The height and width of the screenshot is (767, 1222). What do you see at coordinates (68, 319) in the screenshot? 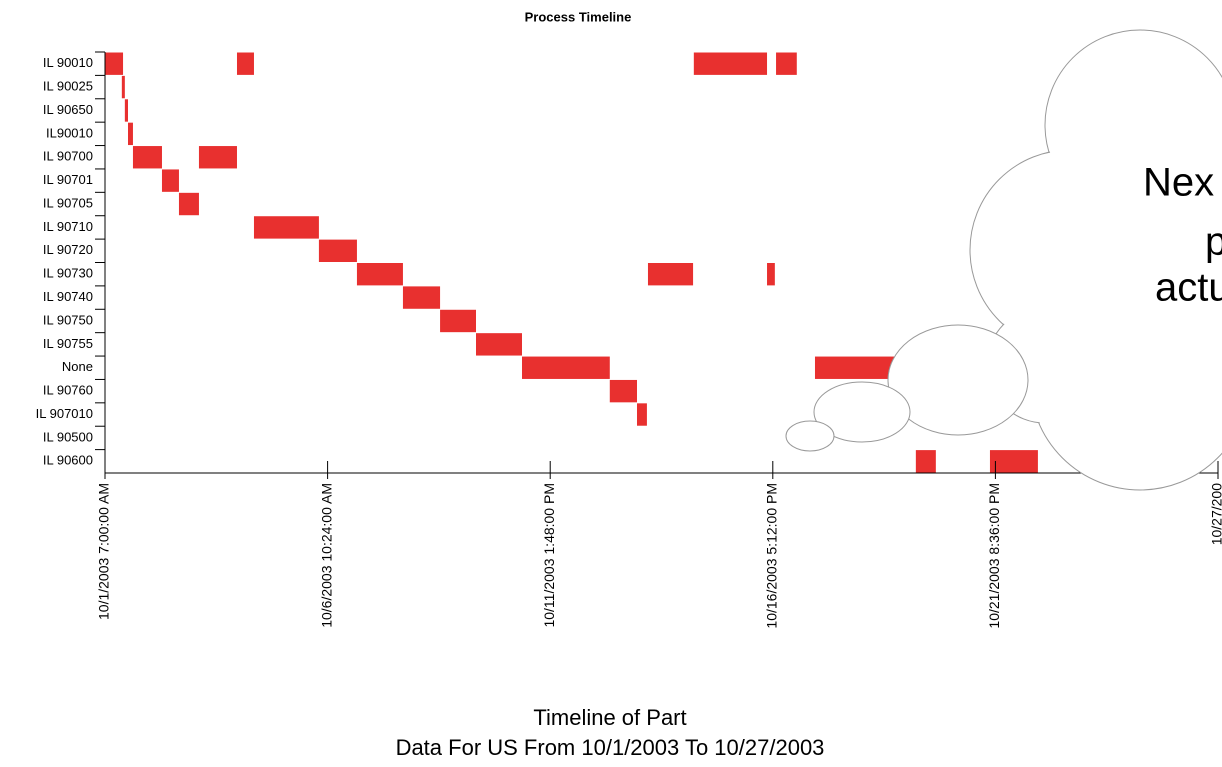
I see `y-tick-label: IL 90750` at bounding box center [68, 319].